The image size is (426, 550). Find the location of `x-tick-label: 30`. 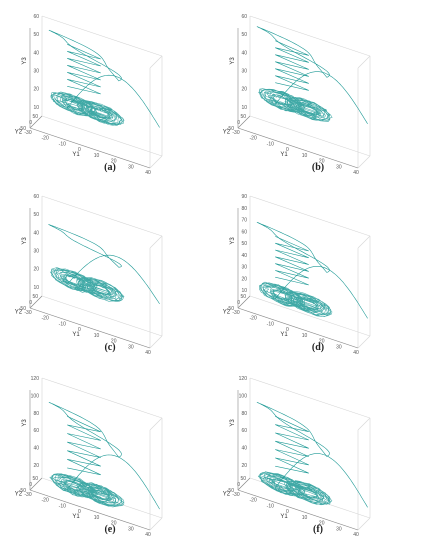

x-tick-label: 30 is located at coordinates (131, 529).